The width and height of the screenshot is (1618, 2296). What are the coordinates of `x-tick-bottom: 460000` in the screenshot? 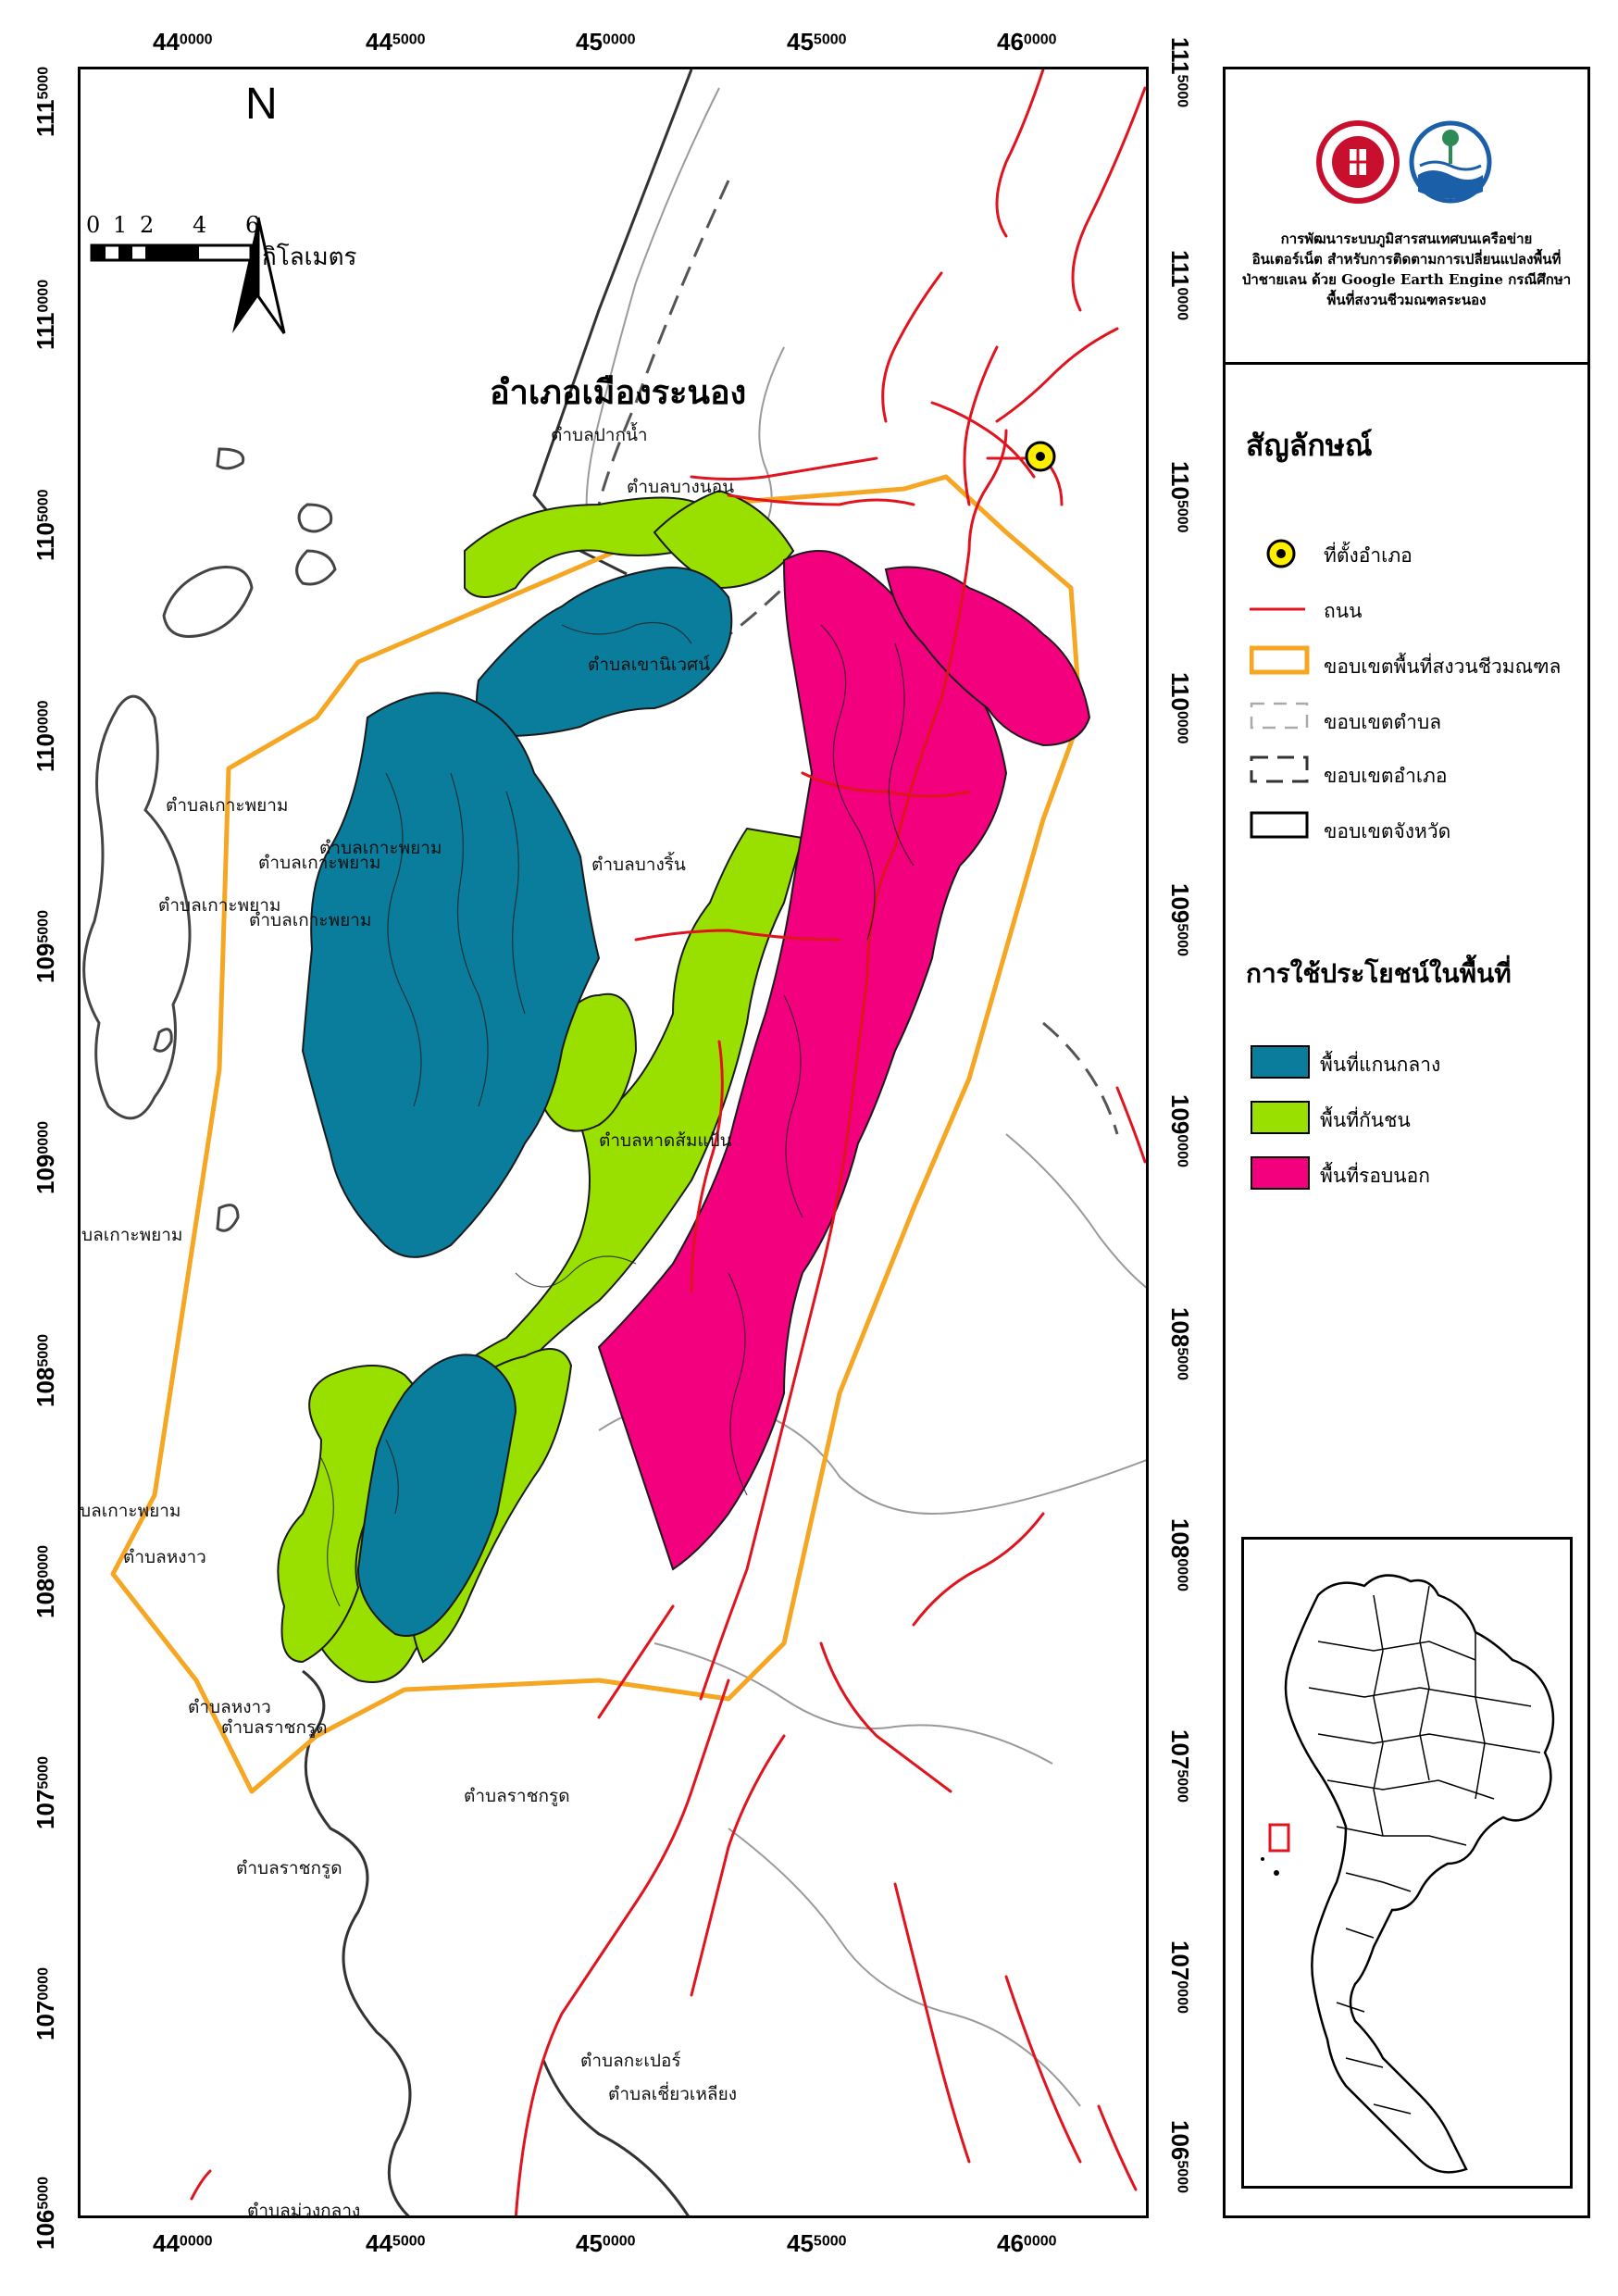 It's located at (1027, 2243).